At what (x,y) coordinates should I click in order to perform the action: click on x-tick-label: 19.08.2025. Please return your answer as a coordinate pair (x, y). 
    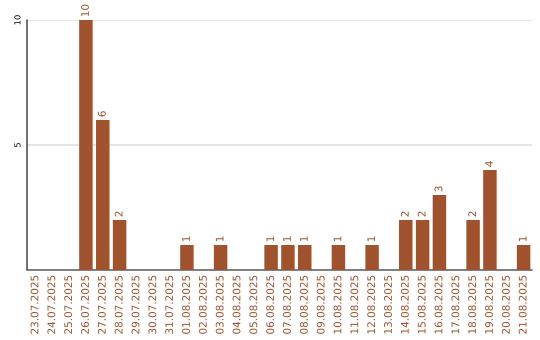
    Looking at the image, I should click on (489, 305).